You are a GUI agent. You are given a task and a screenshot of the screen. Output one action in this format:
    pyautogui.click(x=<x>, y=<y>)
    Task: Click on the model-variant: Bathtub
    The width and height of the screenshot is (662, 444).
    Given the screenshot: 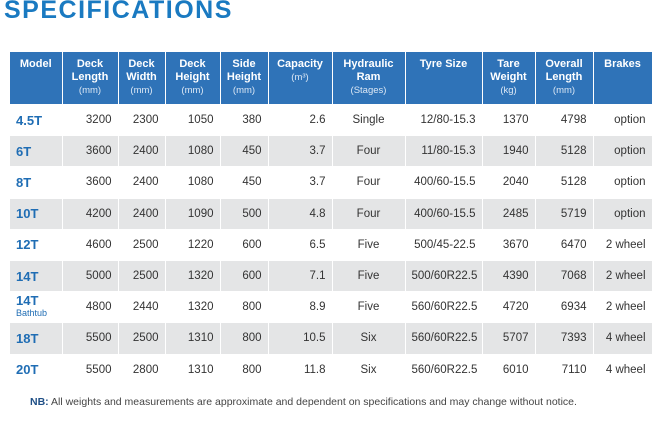 What is the action you would take?
    pyautogui.click(x=32, y=313)
    